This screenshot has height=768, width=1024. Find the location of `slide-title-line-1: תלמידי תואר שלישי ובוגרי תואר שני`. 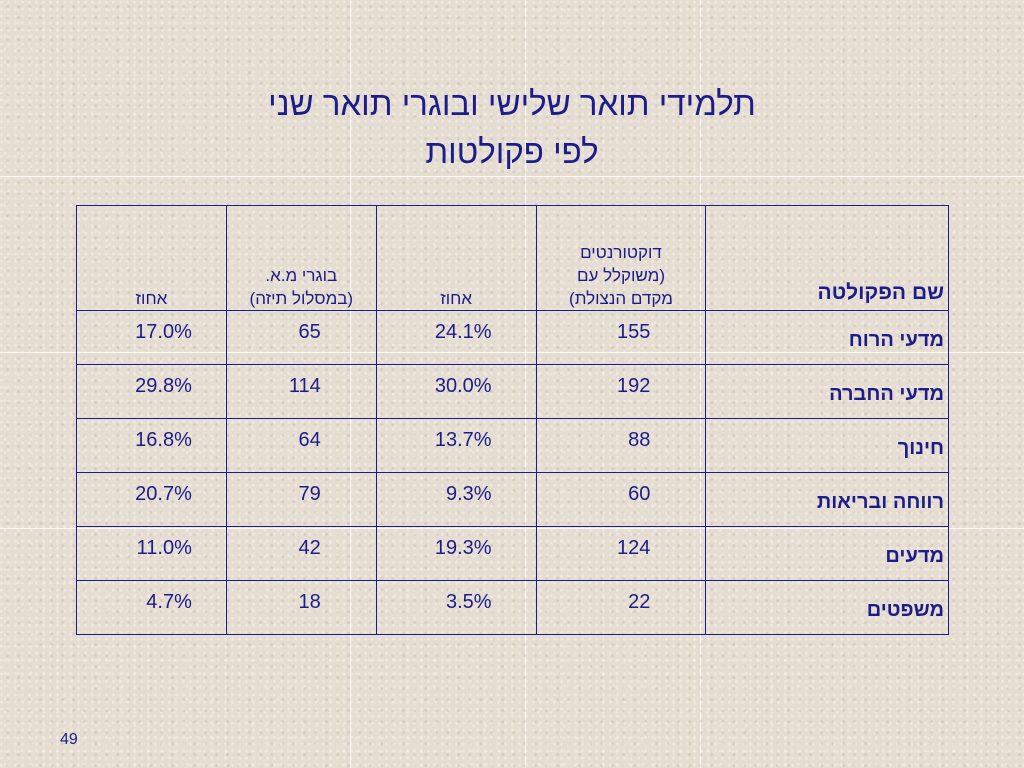

slide-title-line-1: תלמידי תואר שלישי ובוגרי תואר שני is located at coordinates (512, 103).